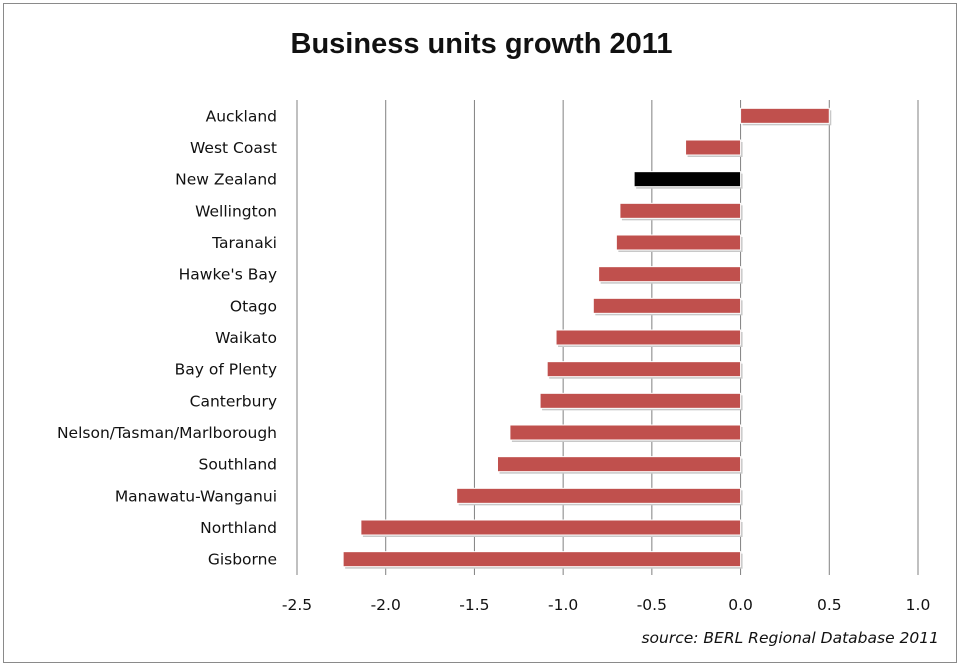 The width and height of the screenshot is (963, 669). Describe the element at coordinates (233, 401) in the screenshot. I see `category-label: Canterbury` at that location.